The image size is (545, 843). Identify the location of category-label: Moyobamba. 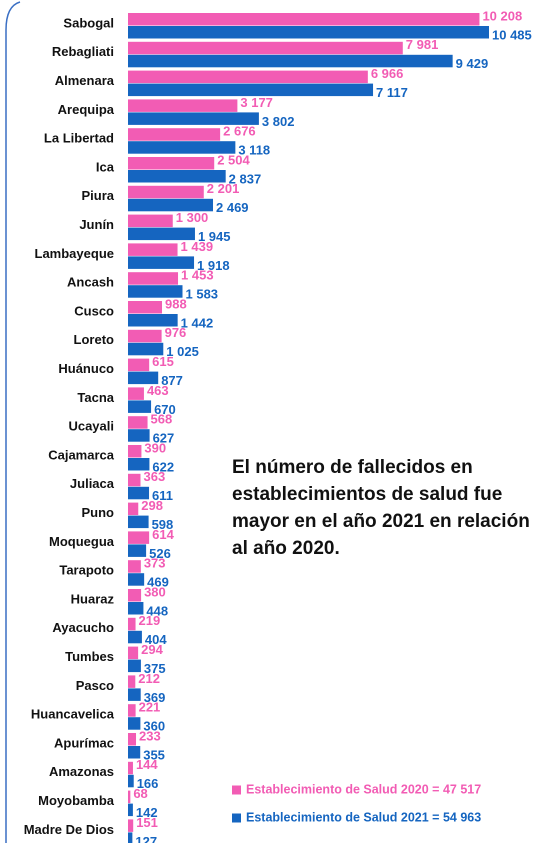
(76, 800).